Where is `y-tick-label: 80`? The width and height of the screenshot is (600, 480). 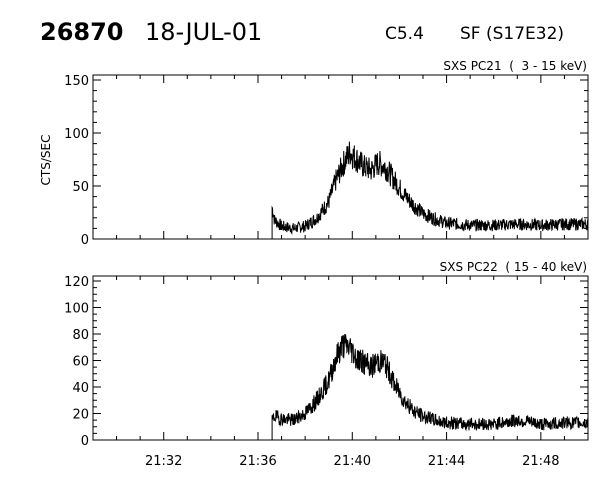 y-tick-label: 80 is located at coordinates (80, 335).